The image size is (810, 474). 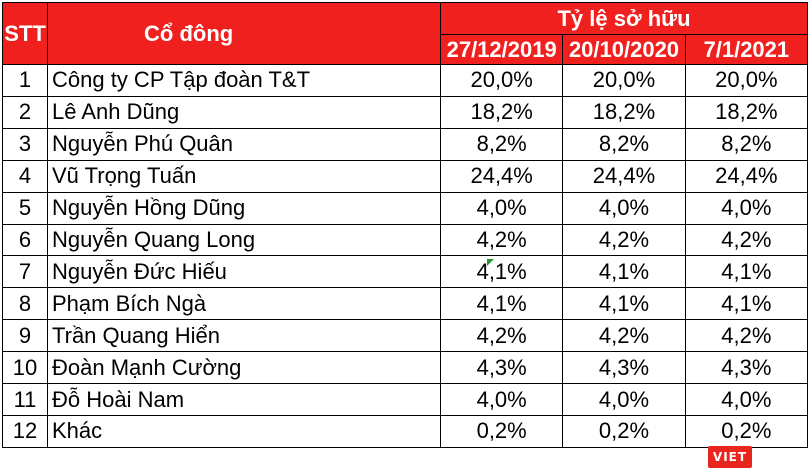 I want to click on row-shareholder-name: Nguyễn Phú Quân, so click(x=244, y=144).